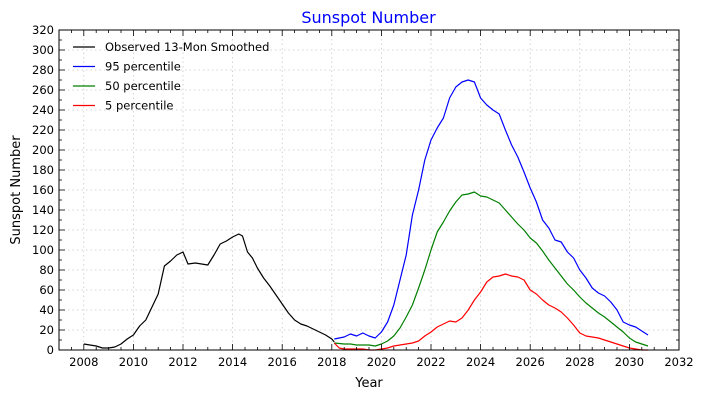 This screenshot has height=400, width=703. I want to click on x-tick-label: 2030, so click(629, 362).